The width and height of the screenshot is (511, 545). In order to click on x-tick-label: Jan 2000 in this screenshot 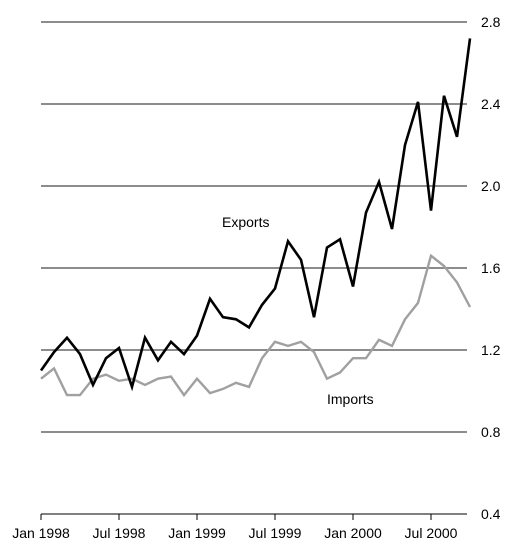, I will do `click(353, 533)`.